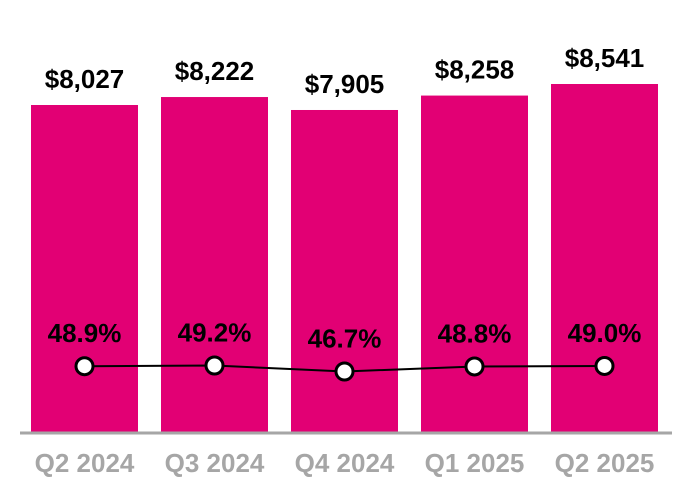 This screenshot has width=690, height=500. Describe the element at coordinates (215, 463) in the screenshot. I see `x-axis-label: Q3 2024` at that location.